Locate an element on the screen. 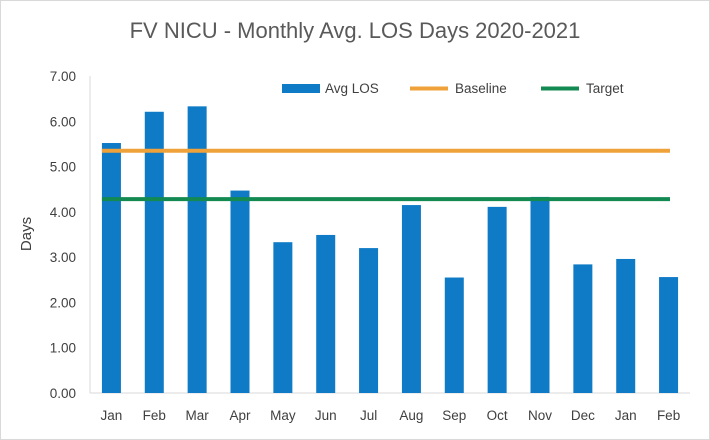 This screenshot has height=440, width=710. x-tick-label: Dec is located at coordinates (583, 415).